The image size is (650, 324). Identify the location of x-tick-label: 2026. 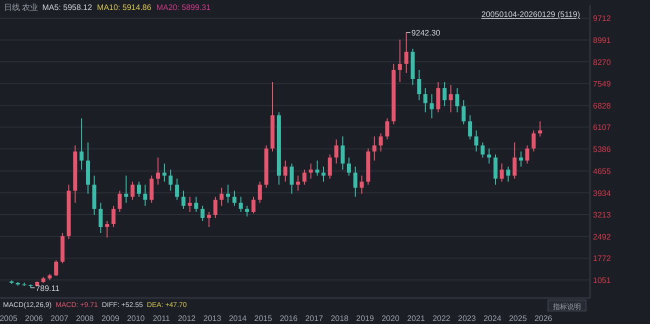
(543, 318).